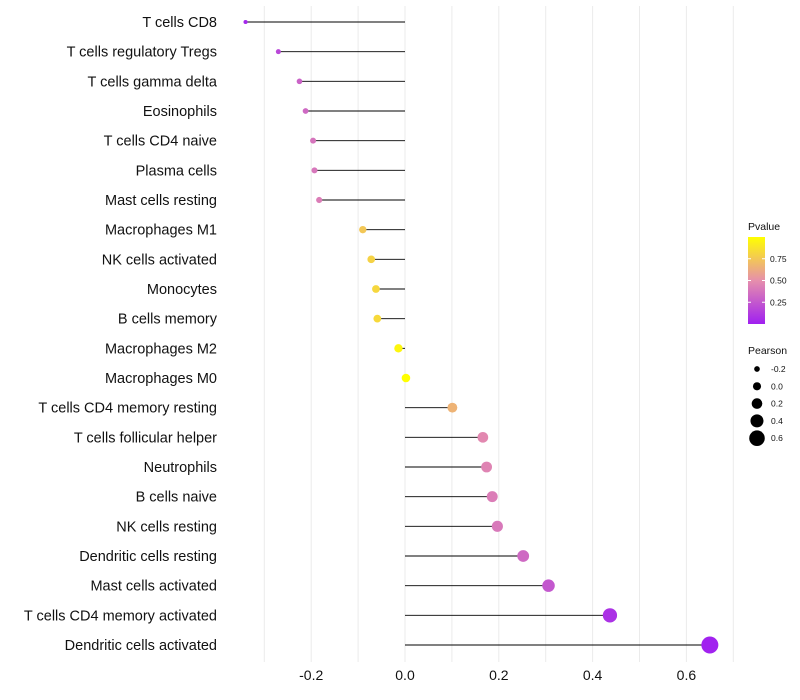  Describe the element at coordinates (777, 404) in the screenshot. I see `size-legend-label: 0.2` at that location.